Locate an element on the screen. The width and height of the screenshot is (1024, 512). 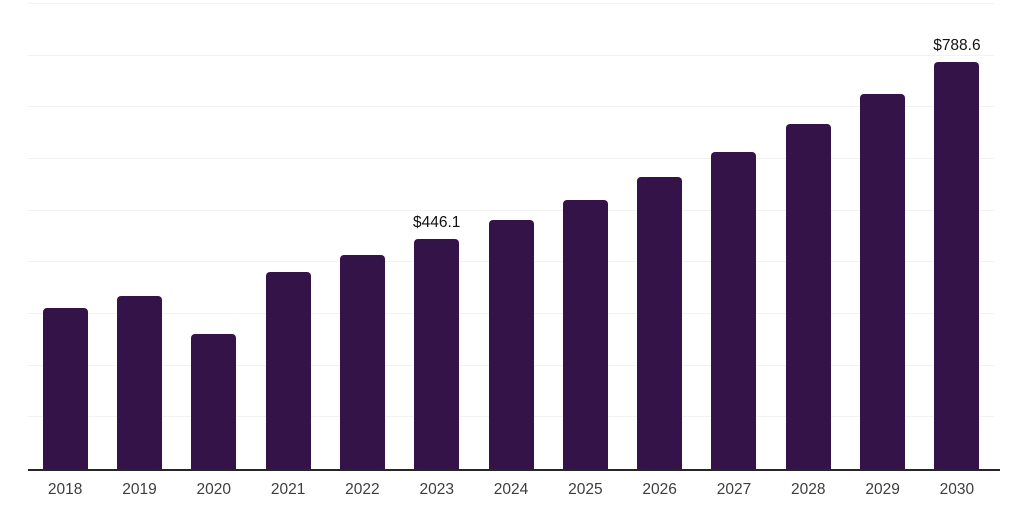
x-tick-label-2018: 2018 is located at coordinates (65, 489).